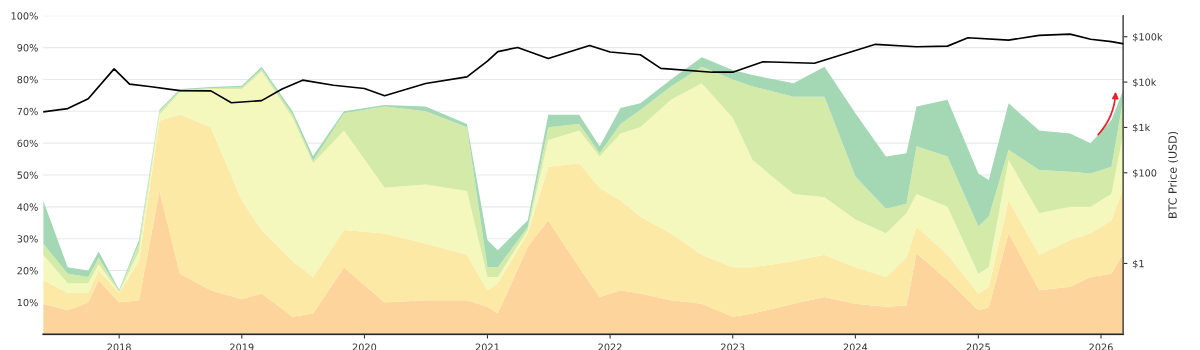 This screenshot has width=1200, height=350. What do you see at coordinates (27, 239) in the screenshot?
I see `y-tick-label: 30%` at bounding box center [27, 239].